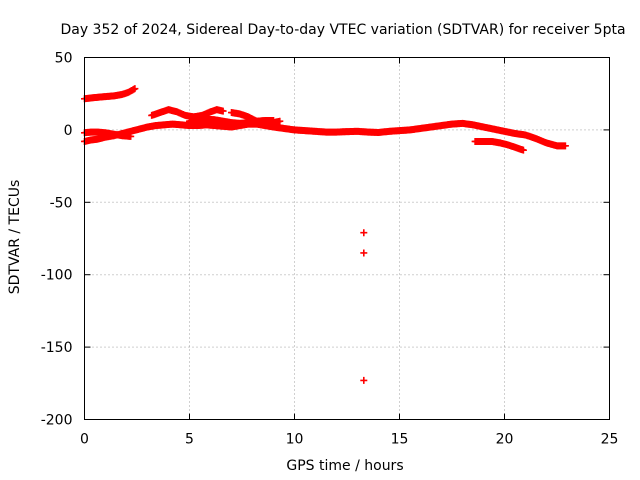 This screenshot has width=640, height=480. Describe the element at coordinates (344, 466) in the screenshot. I see `x-axis-label: GPS time / hours` at that location.